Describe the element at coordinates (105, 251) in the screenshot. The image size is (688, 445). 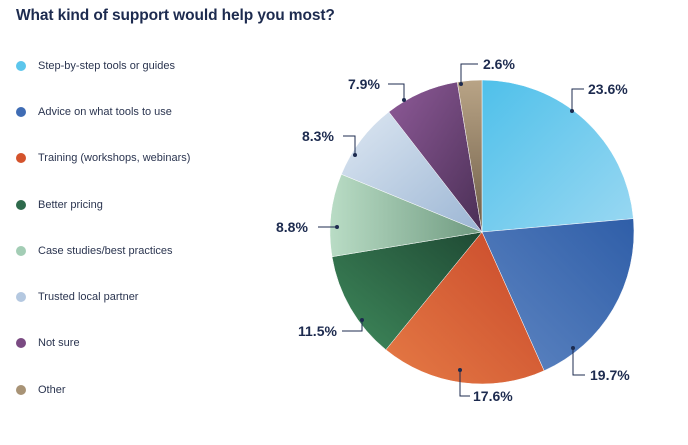
I see `legend-label: Case studies/best practices` at that location.